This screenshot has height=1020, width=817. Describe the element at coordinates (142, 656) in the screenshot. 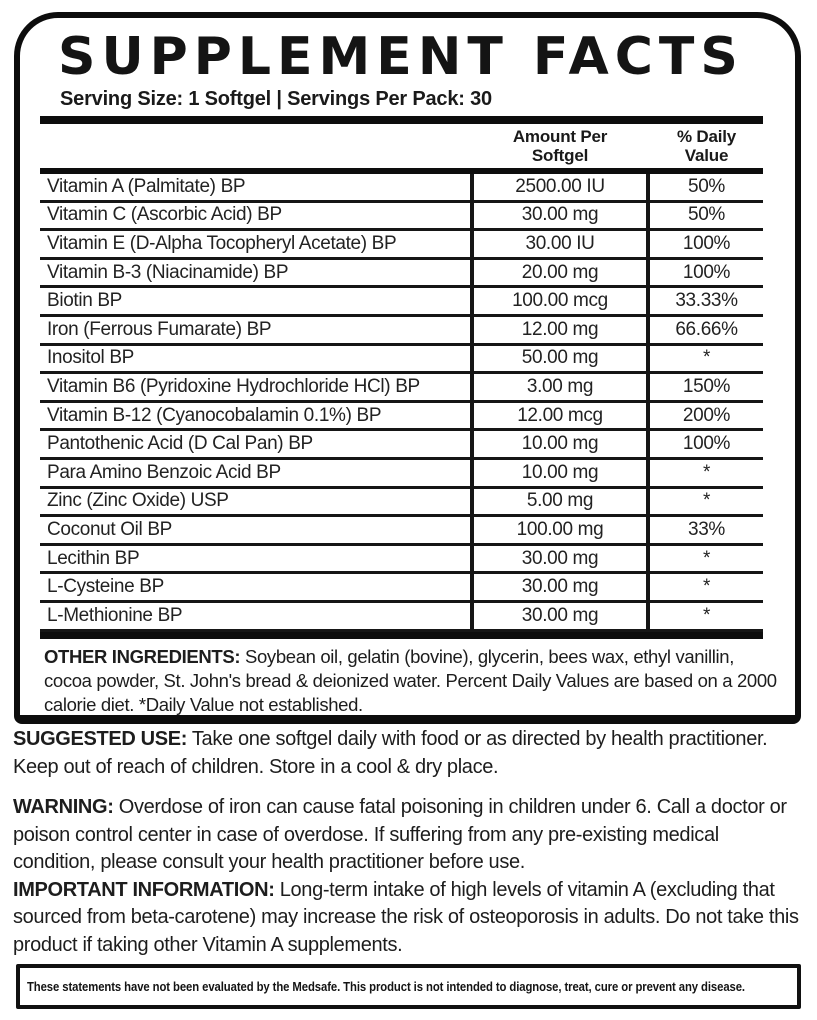

I see `other-ingredients-label: OTHER INGREDIENTS:` at that location.